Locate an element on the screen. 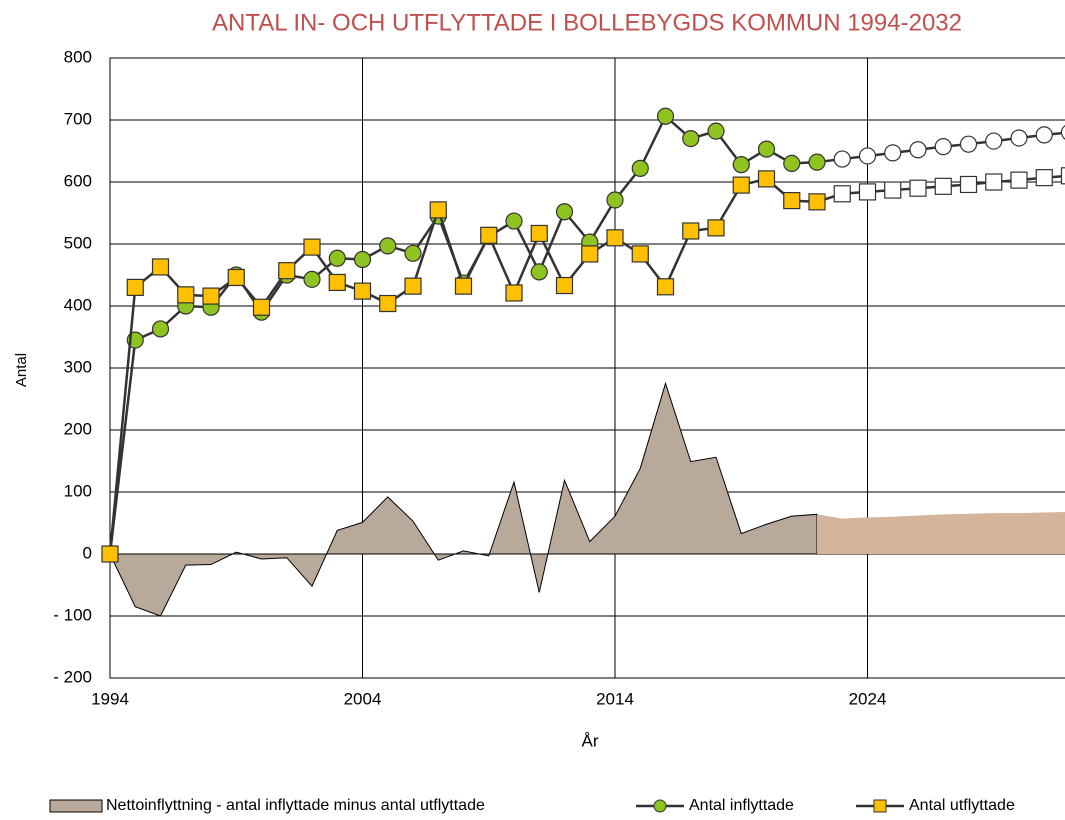 The width and height of the screenshot is (1065, 820). legend-label: Antal inflyttade is located at coordinates (741, 805).